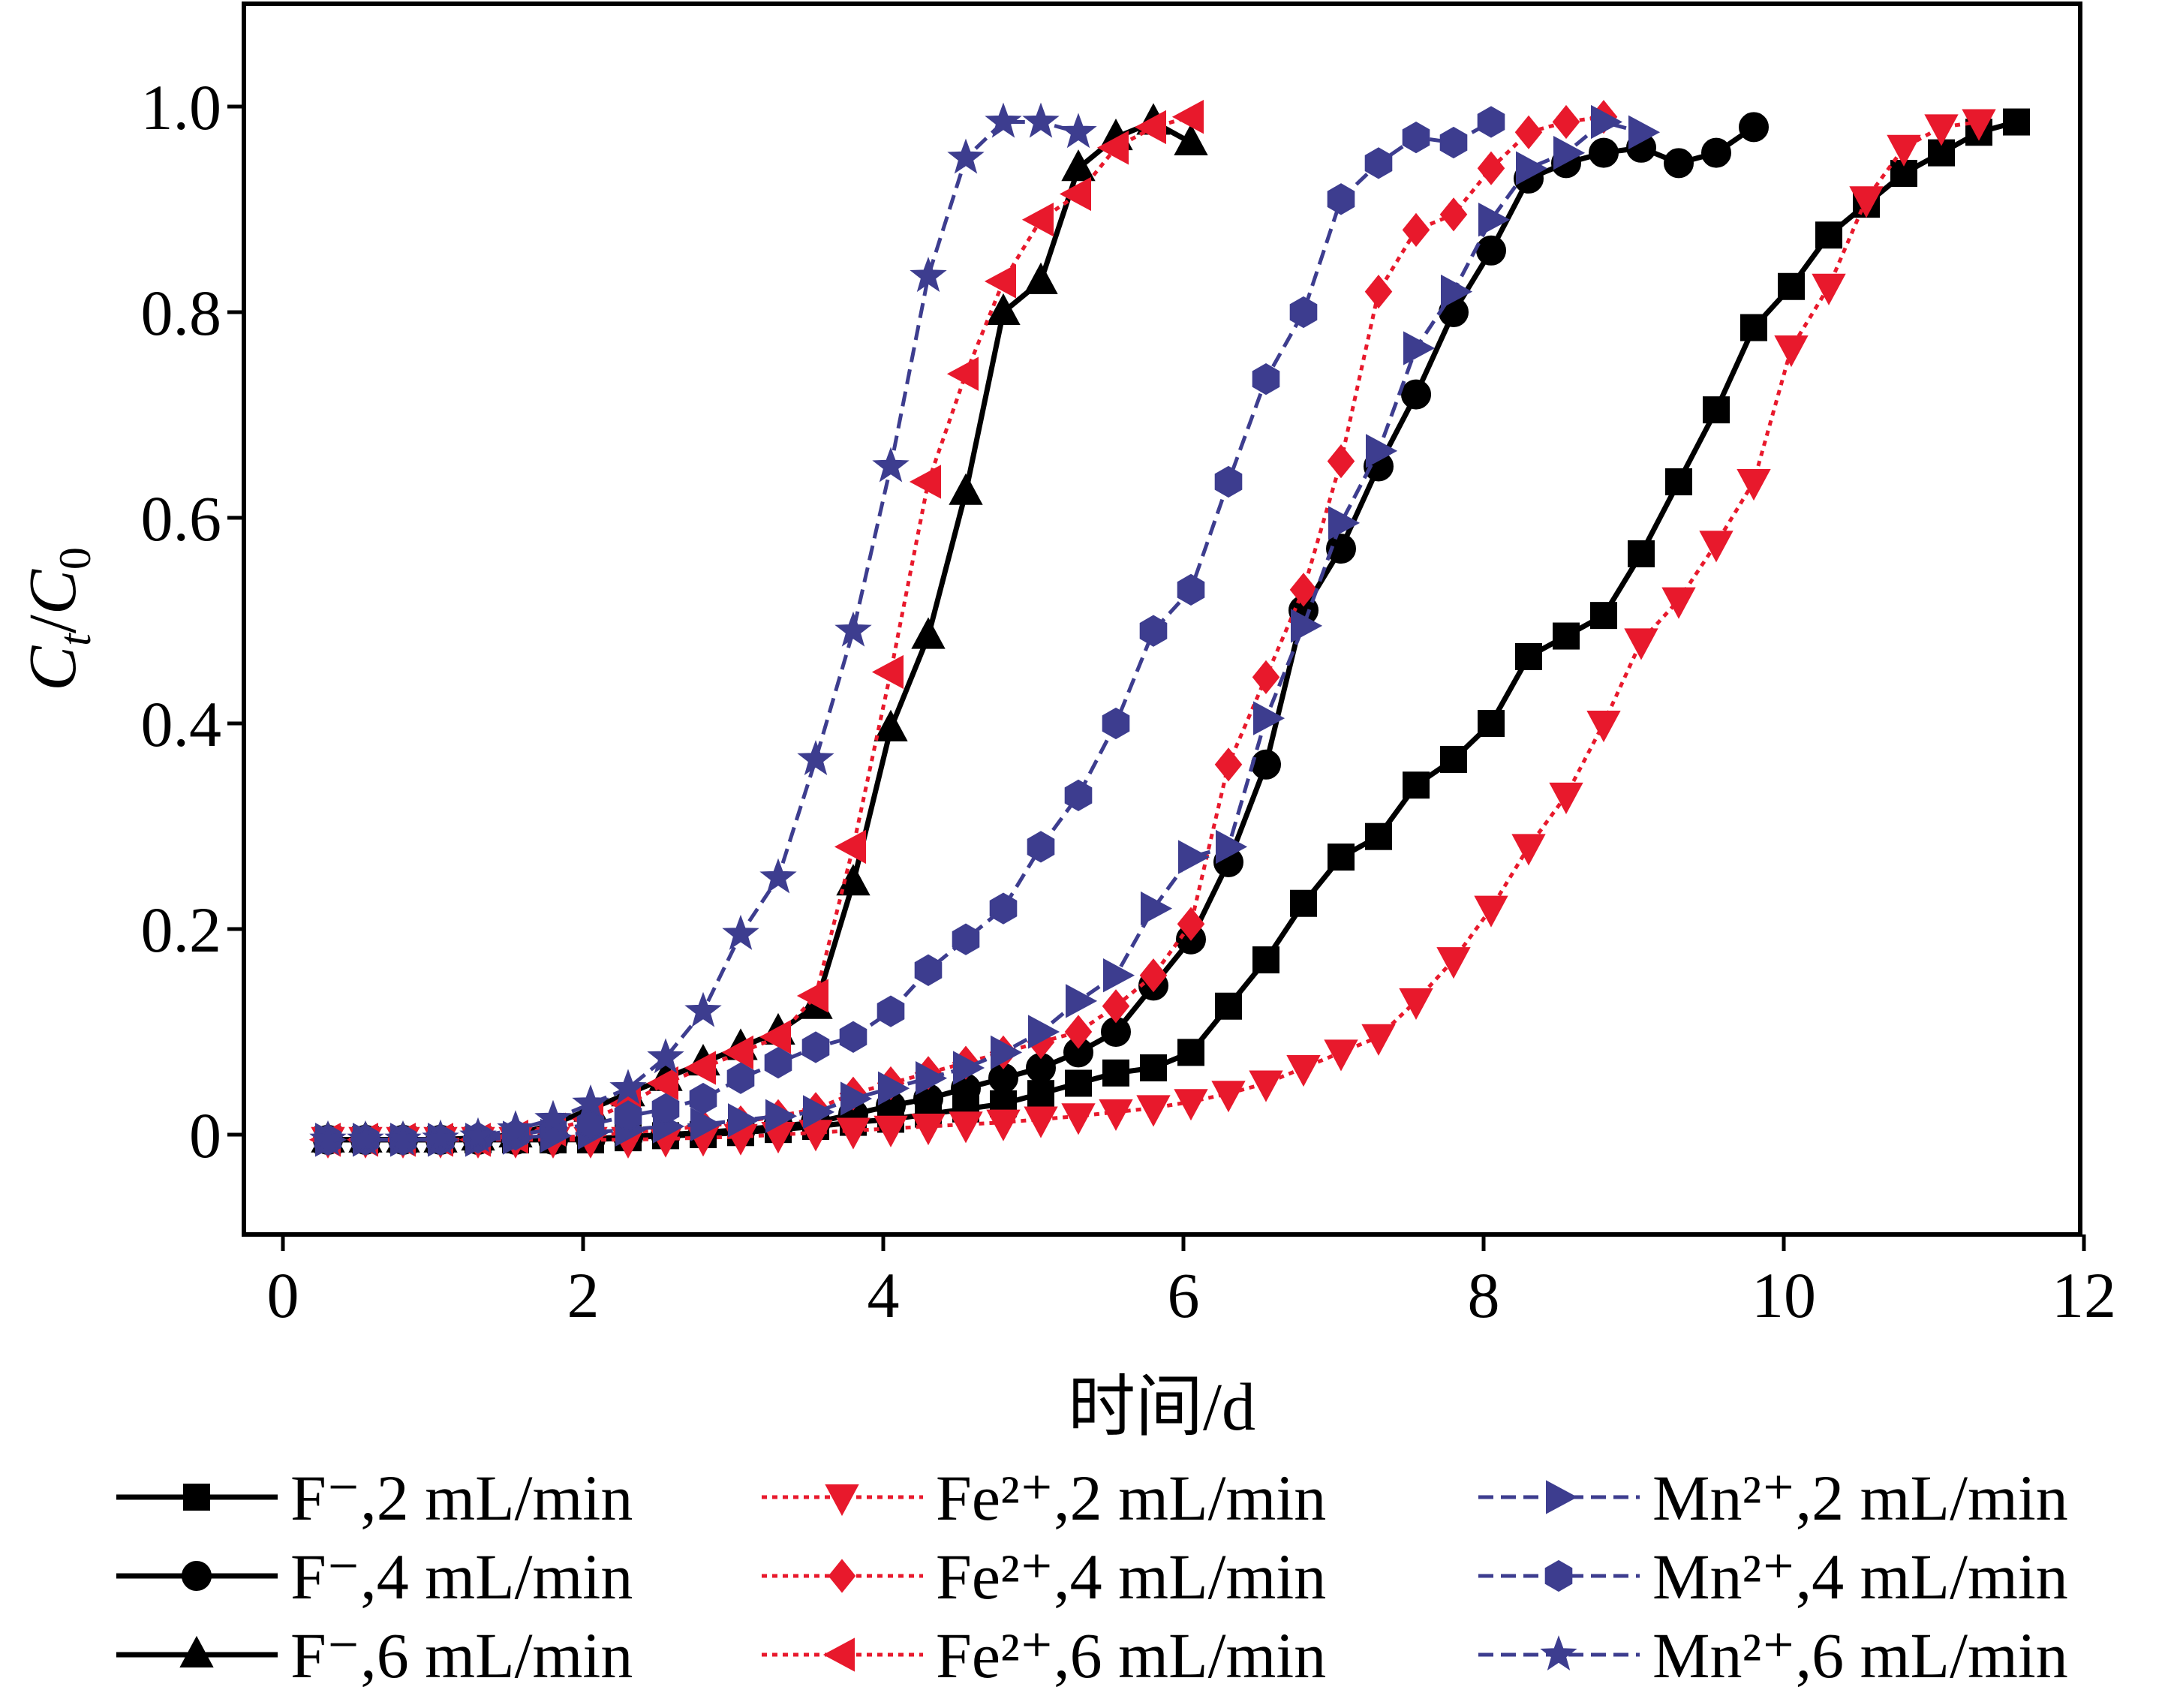 The image size is (2171, 1708). What do you see at coordinates (1131, 1498) in the screenshot?
I see `legend-label: Fe²⁺,2 mL/min` at bounding box center [1131, 1498].